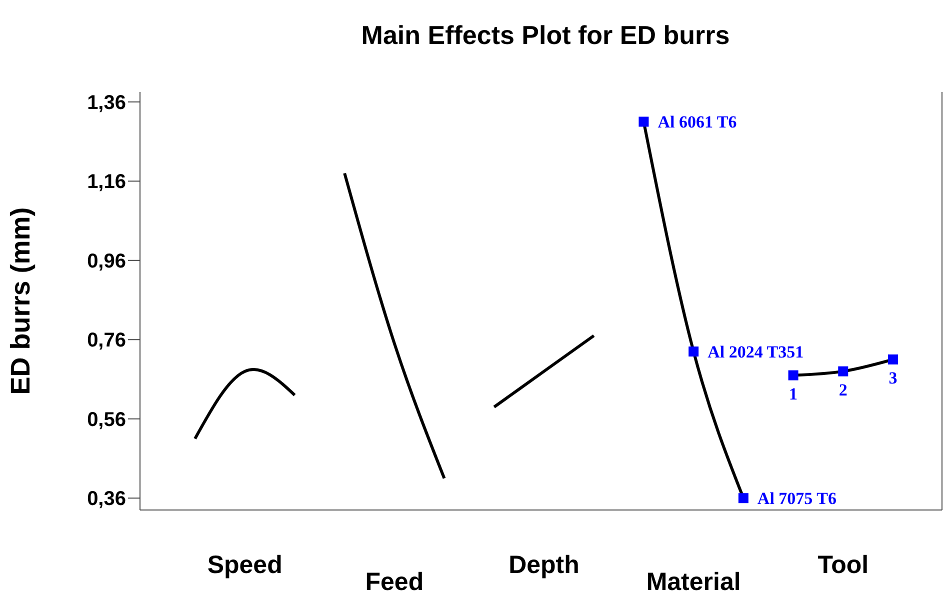  What do you see at coordinates (394, 582) in the screenshot?
I see `x-tick-label: Feed` at bounding box center [394, 582].